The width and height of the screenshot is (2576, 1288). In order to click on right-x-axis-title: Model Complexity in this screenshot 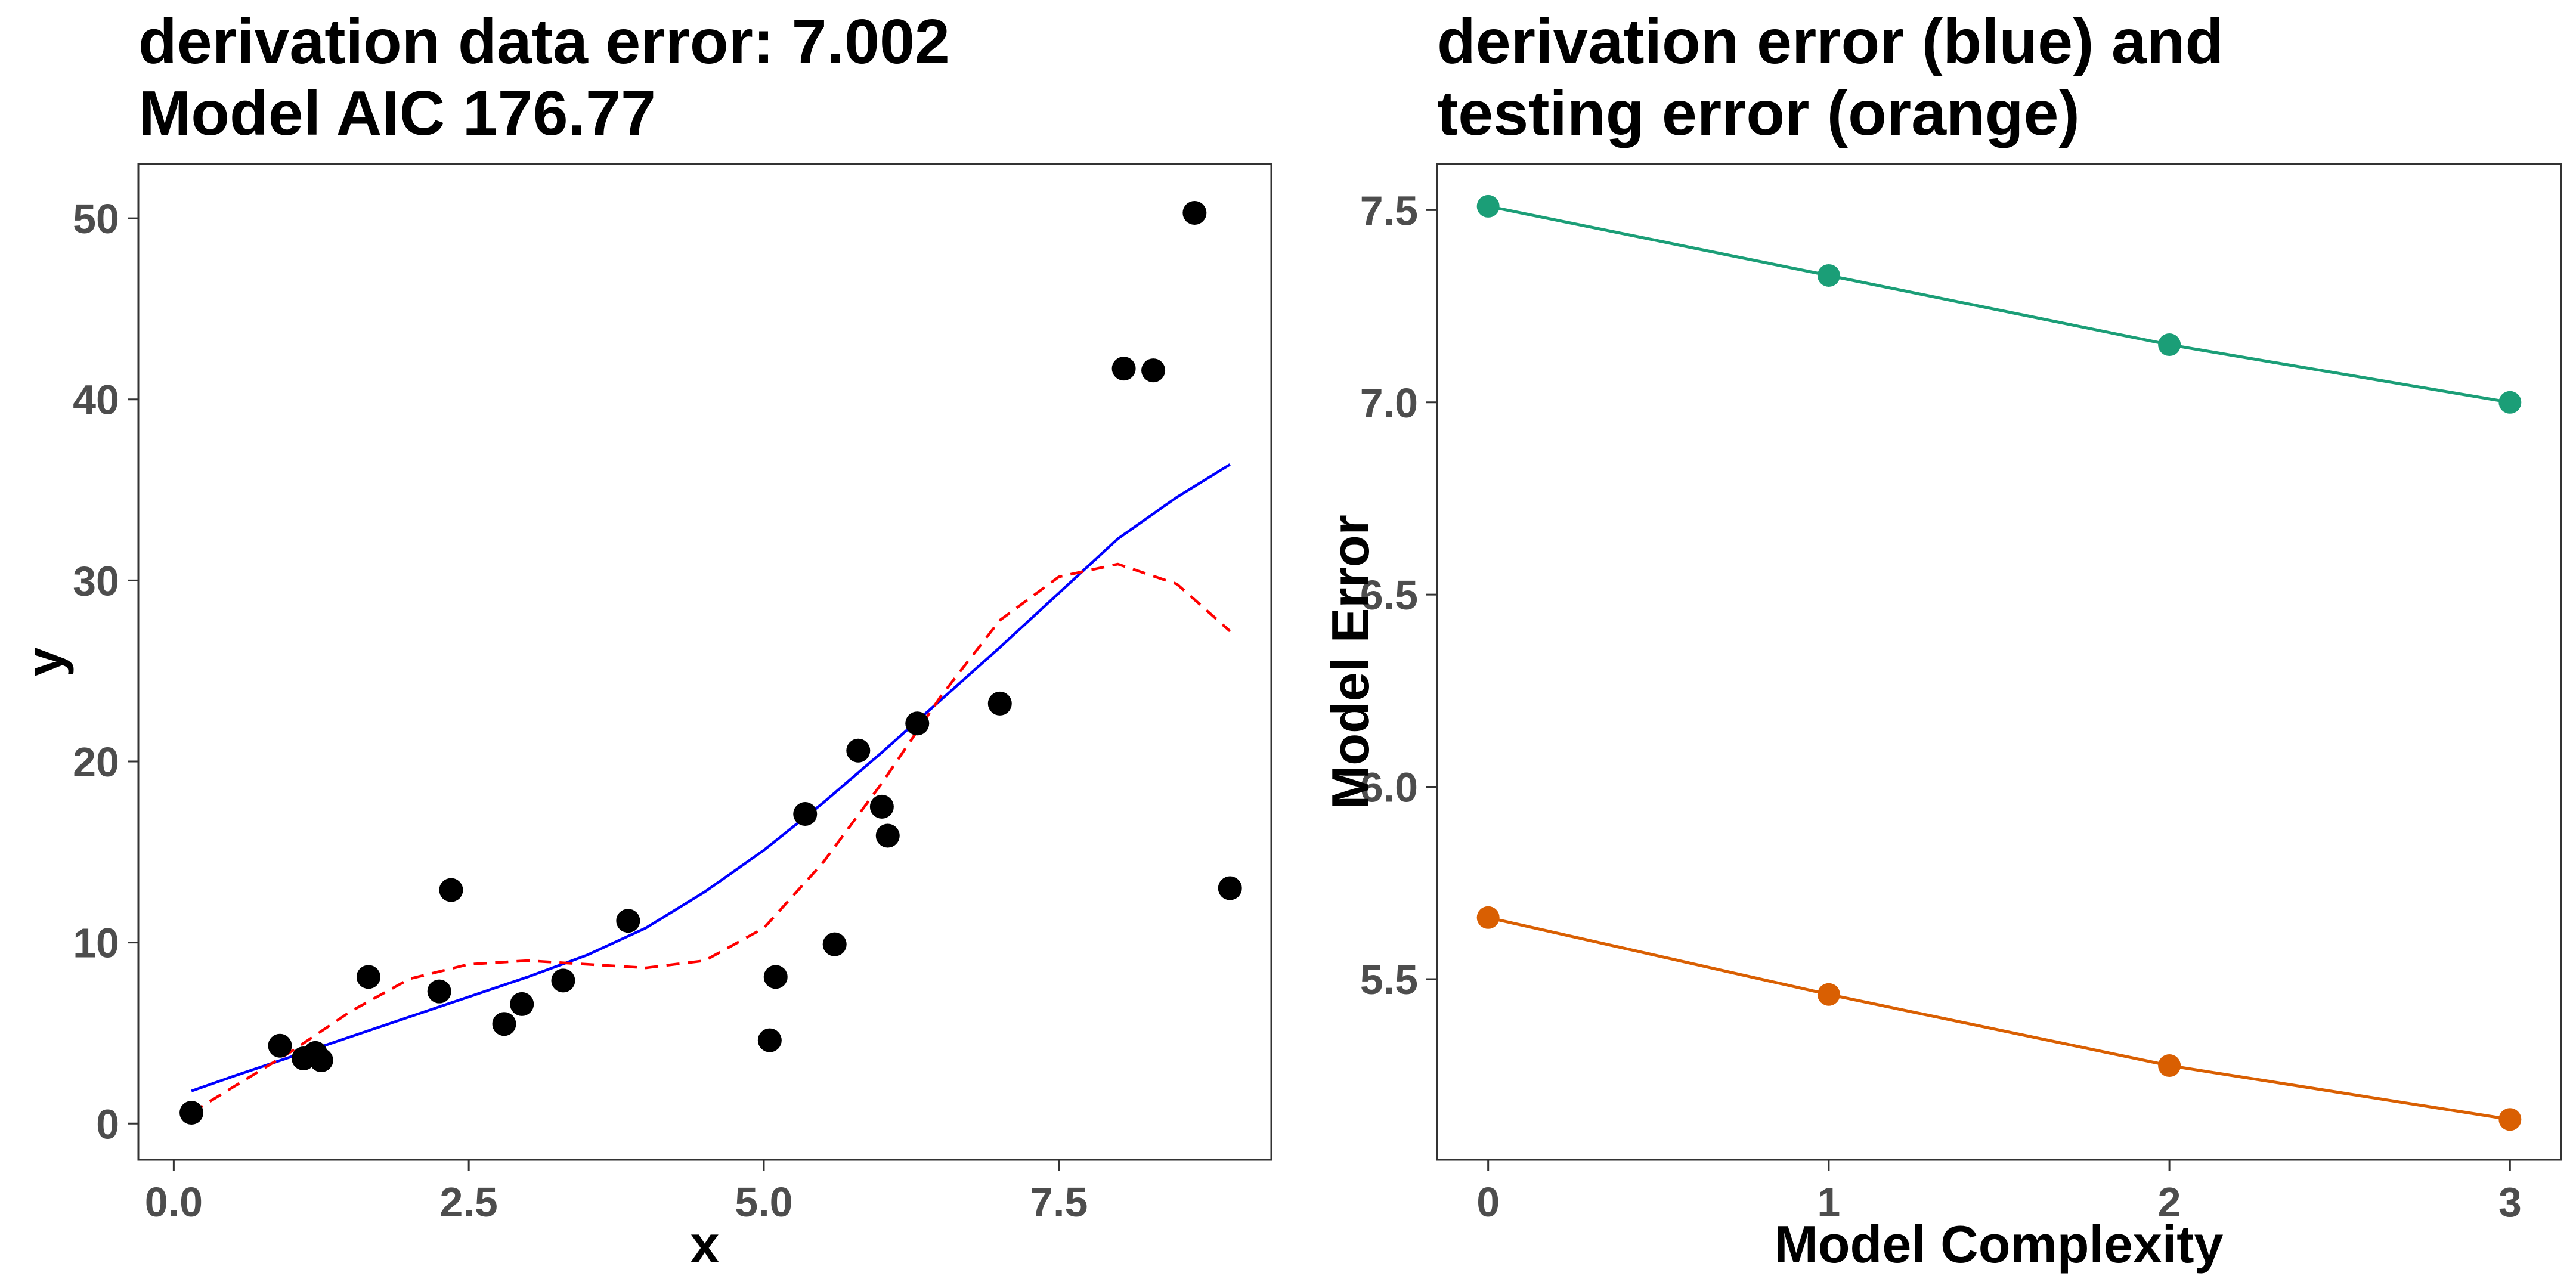, I will do `click(2000, 1245)`.